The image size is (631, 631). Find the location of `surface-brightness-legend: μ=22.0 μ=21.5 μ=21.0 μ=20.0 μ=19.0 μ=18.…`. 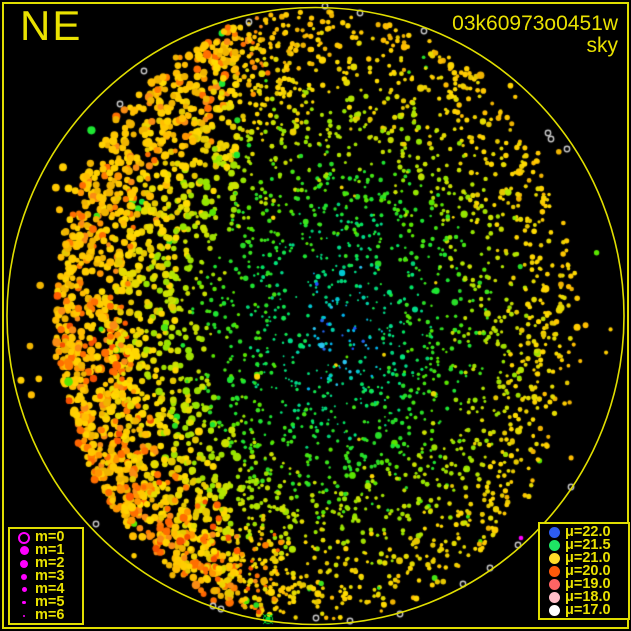

surface-brightness-legend: μ=22.0 μ=21.5 μ=21.0 μ=20.0 μ=19.0 μ=18.… is located at coordinates (584, 571).